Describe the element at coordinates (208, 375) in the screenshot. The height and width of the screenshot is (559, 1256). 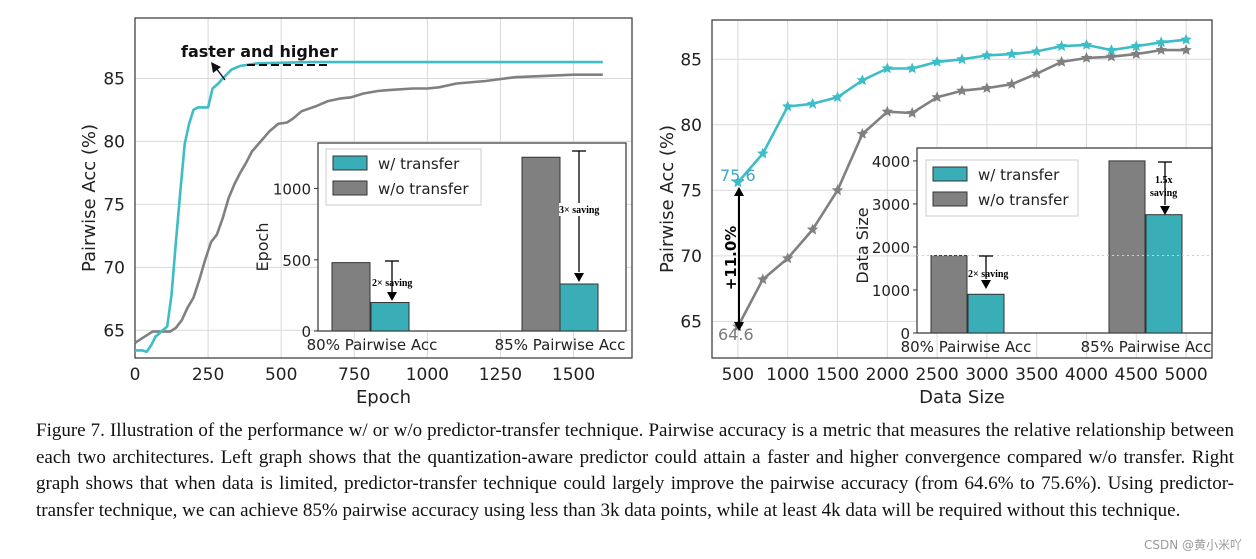
I see `left-x-tick-label: 250` at that location.